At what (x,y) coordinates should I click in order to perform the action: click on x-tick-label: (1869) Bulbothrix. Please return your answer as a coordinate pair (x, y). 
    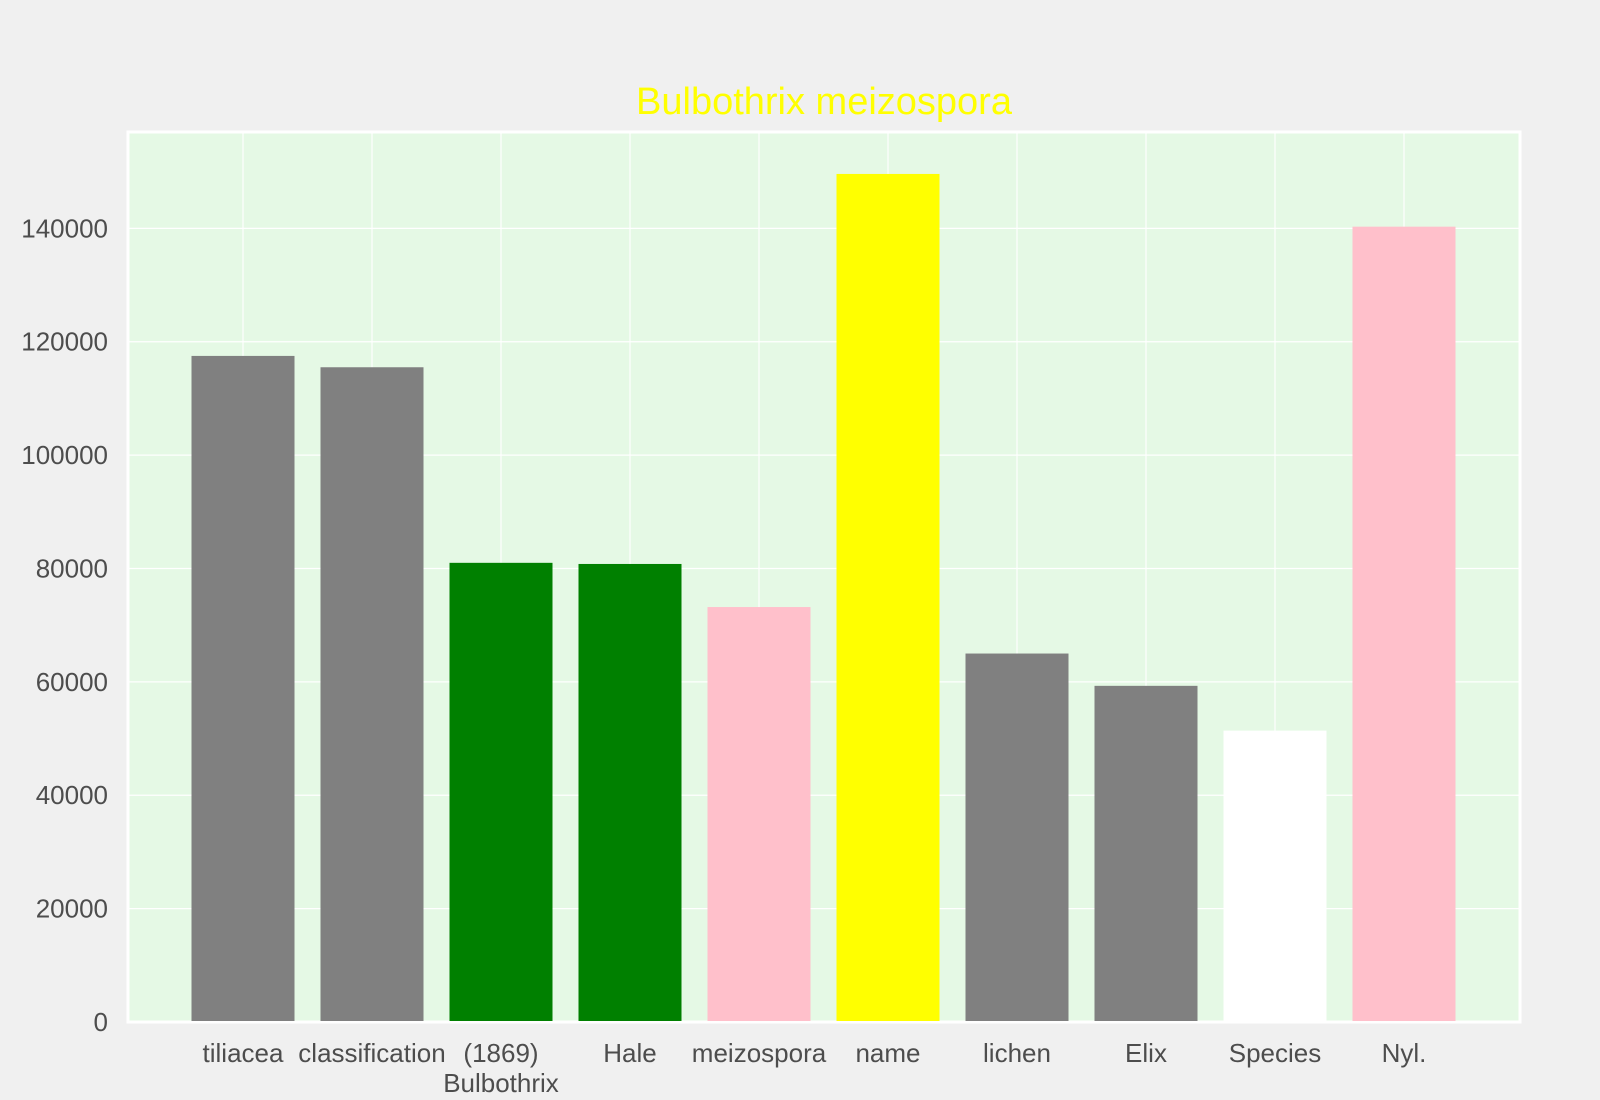
    Looking at the image, I should click on (501, 1068).